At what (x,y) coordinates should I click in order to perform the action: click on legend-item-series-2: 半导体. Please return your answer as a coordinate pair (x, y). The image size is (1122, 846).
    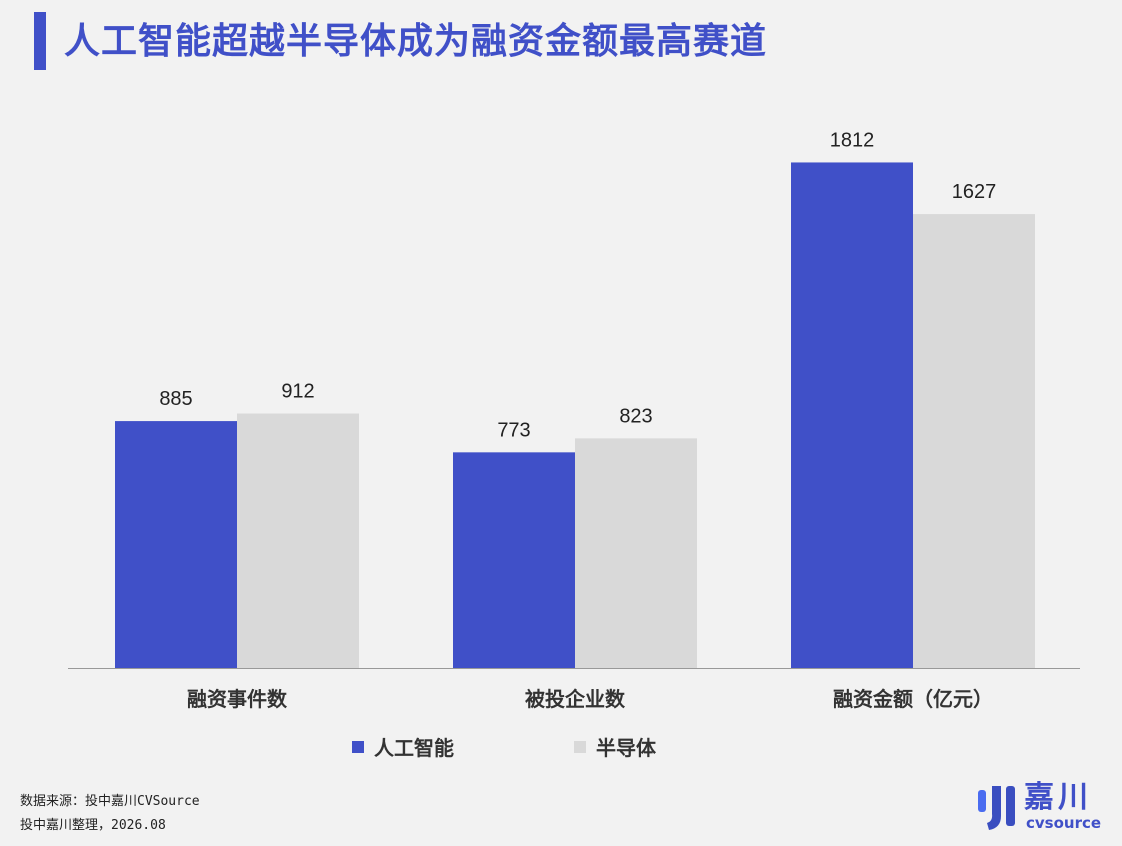
    Looking at the image, I should click on (615, 746).